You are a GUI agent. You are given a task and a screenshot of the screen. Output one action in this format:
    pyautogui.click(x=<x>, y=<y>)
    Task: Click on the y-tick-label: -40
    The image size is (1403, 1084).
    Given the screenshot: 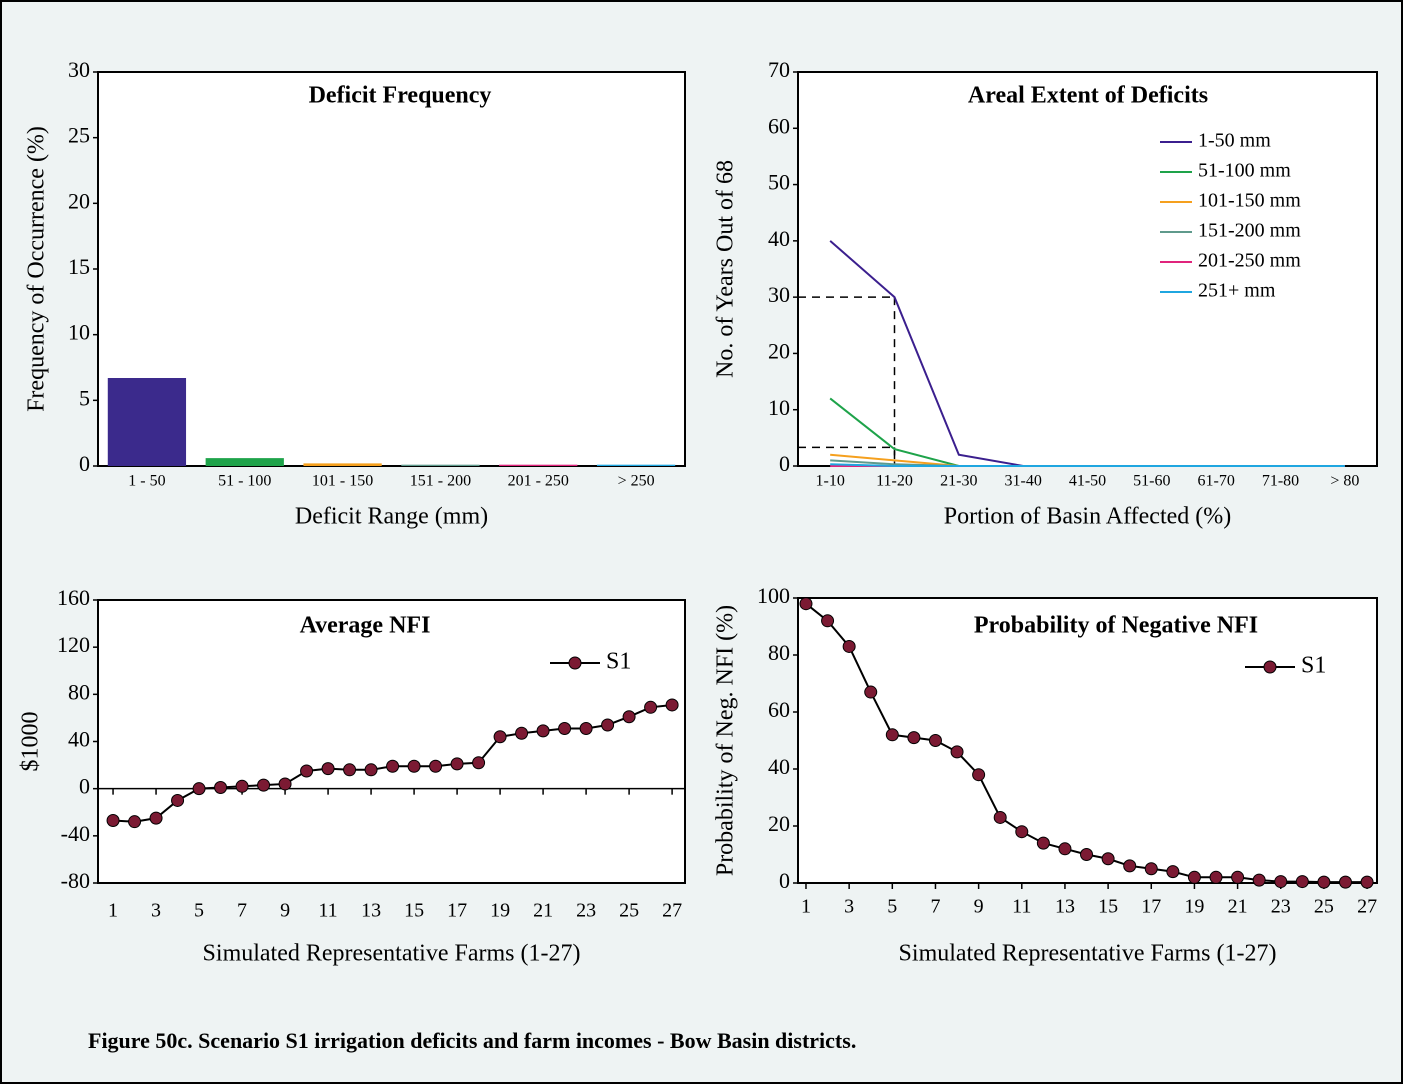 What is the action you would take?
    pyautogui.click(x=75, y=833)
    